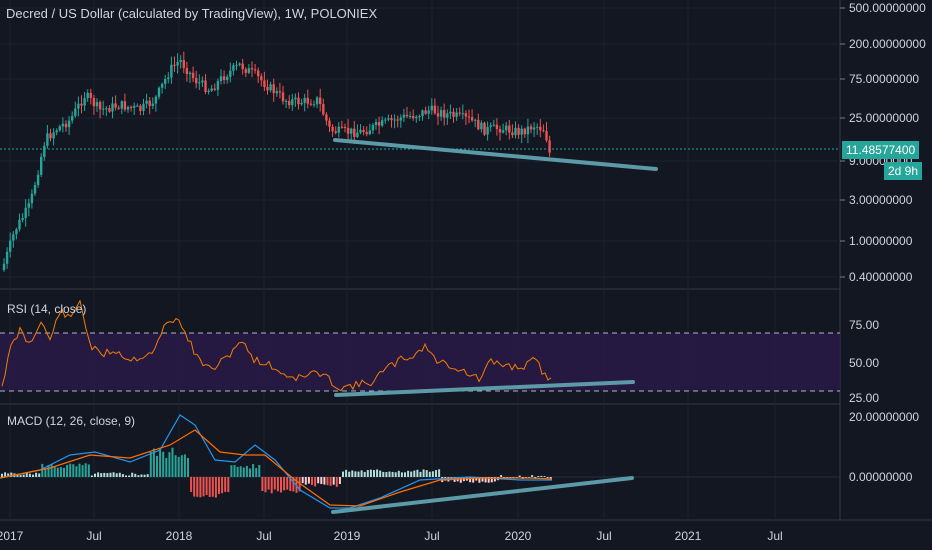 Image resolution: width=932 pixels, height=550 pixels. What do you see at coordinates (276, 345) in the screenshot?
I see `rsi-line` at bounding box center [276, 345].